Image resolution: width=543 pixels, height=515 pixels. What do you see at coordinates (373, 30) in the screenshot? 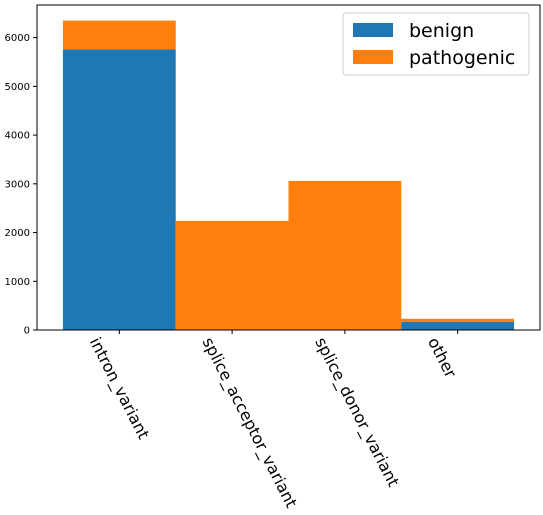
I see `legend-swatch-benign` at bounding box center [373, 30].